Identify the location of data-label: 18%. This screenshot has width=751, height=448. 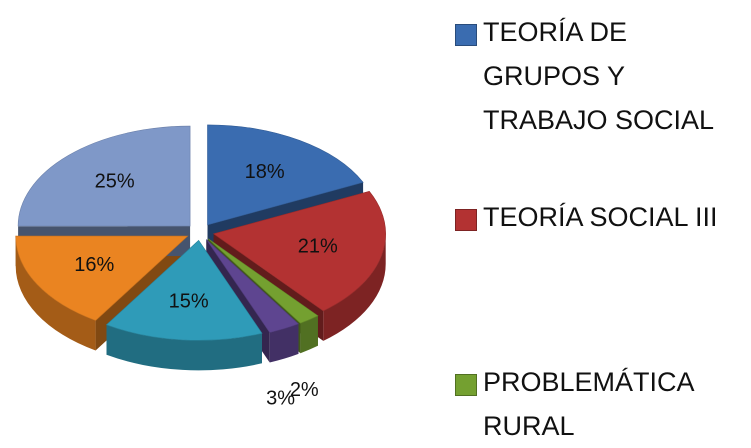
(265, 172).